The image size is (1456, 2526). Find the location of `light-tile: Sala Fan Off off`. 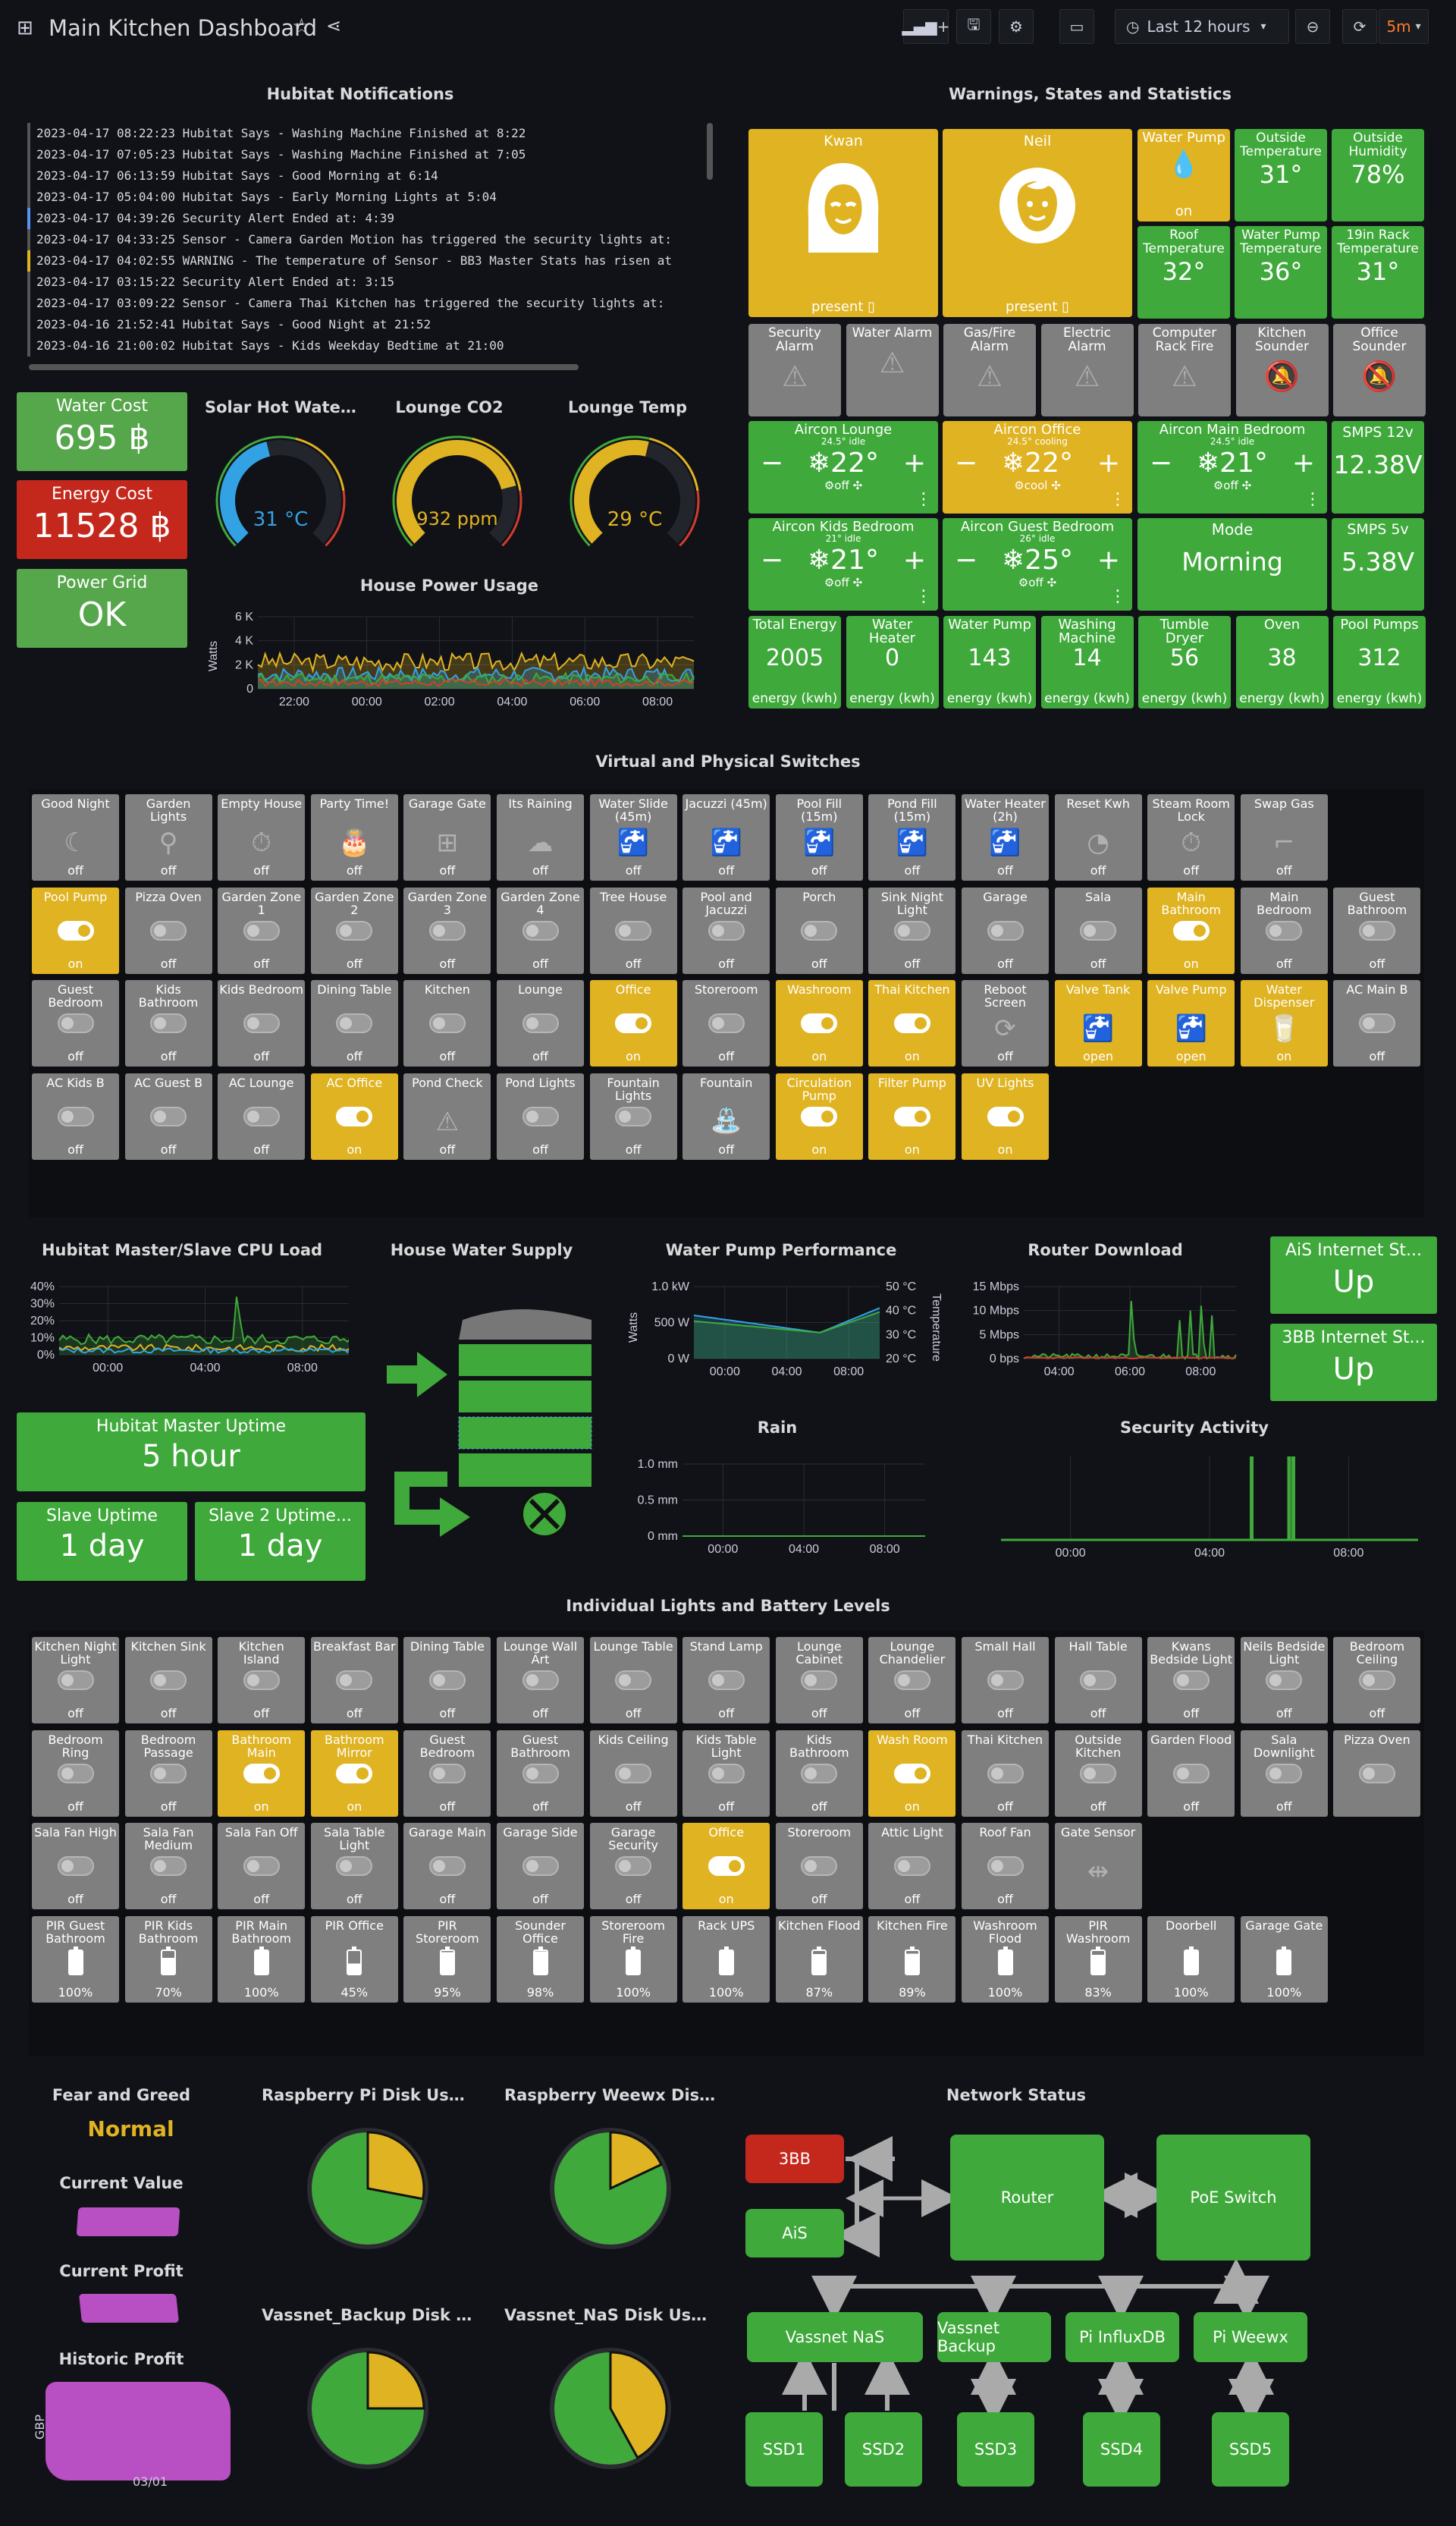

light-tile: Sala Fan Off off is located at coordinates (262, 1866).